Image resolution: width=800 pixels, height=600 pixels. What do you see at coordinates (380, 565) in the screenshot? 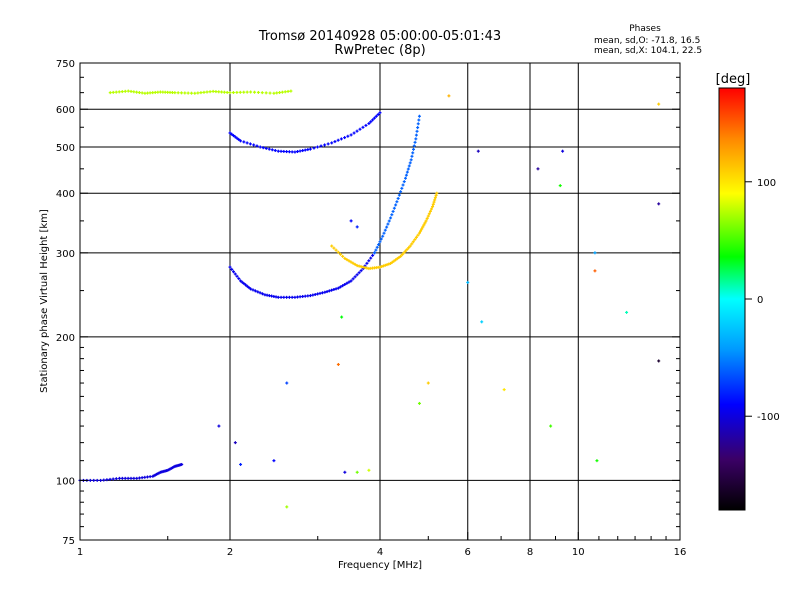
I see `x-axis-label: Frequency [MHz]` at bounding box center [380, 565].